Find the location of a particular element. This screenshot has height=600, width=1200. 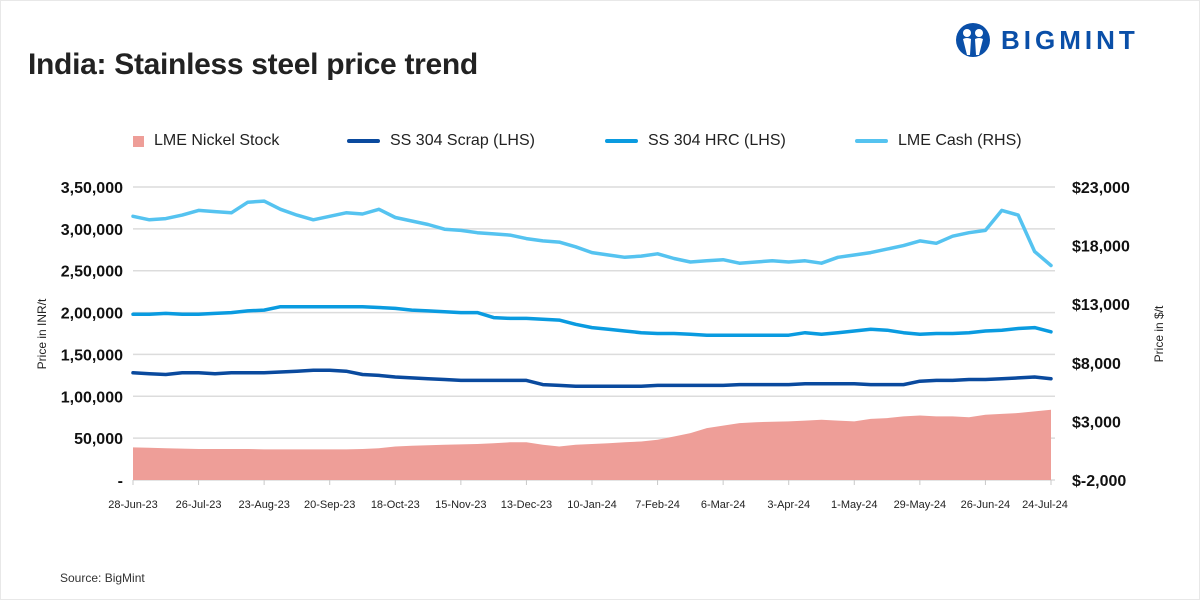

source-note: Source: BigMint is located at coordinates (102, 578).